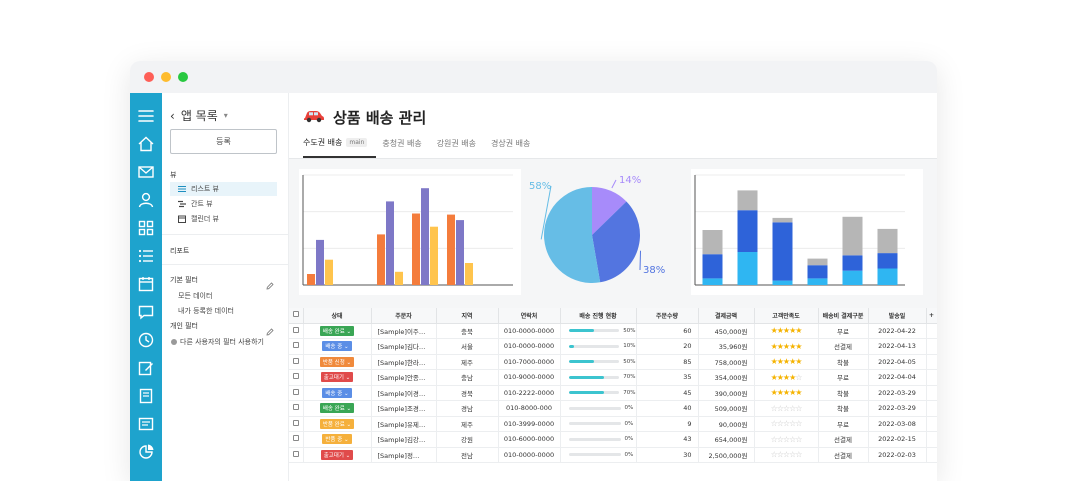  What do you see at coordinates (223, 141) in the screenshot?
I see `register-button: 등록` at bounding box center [223, 141].